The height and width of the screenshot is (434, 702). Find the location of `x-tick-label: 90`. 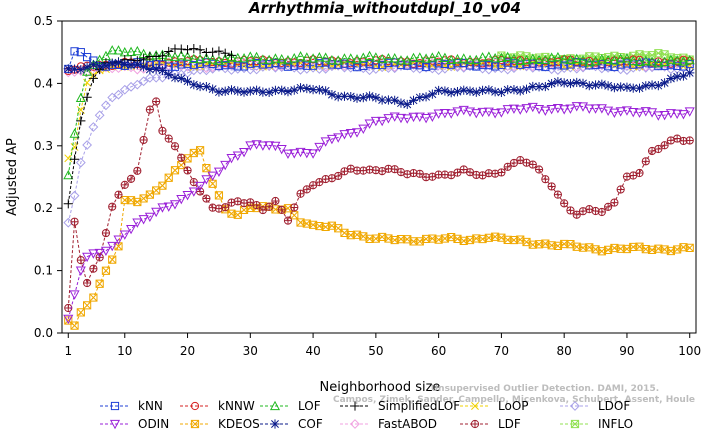

x-tick-label: 90 is located at coordinates (626, 351).